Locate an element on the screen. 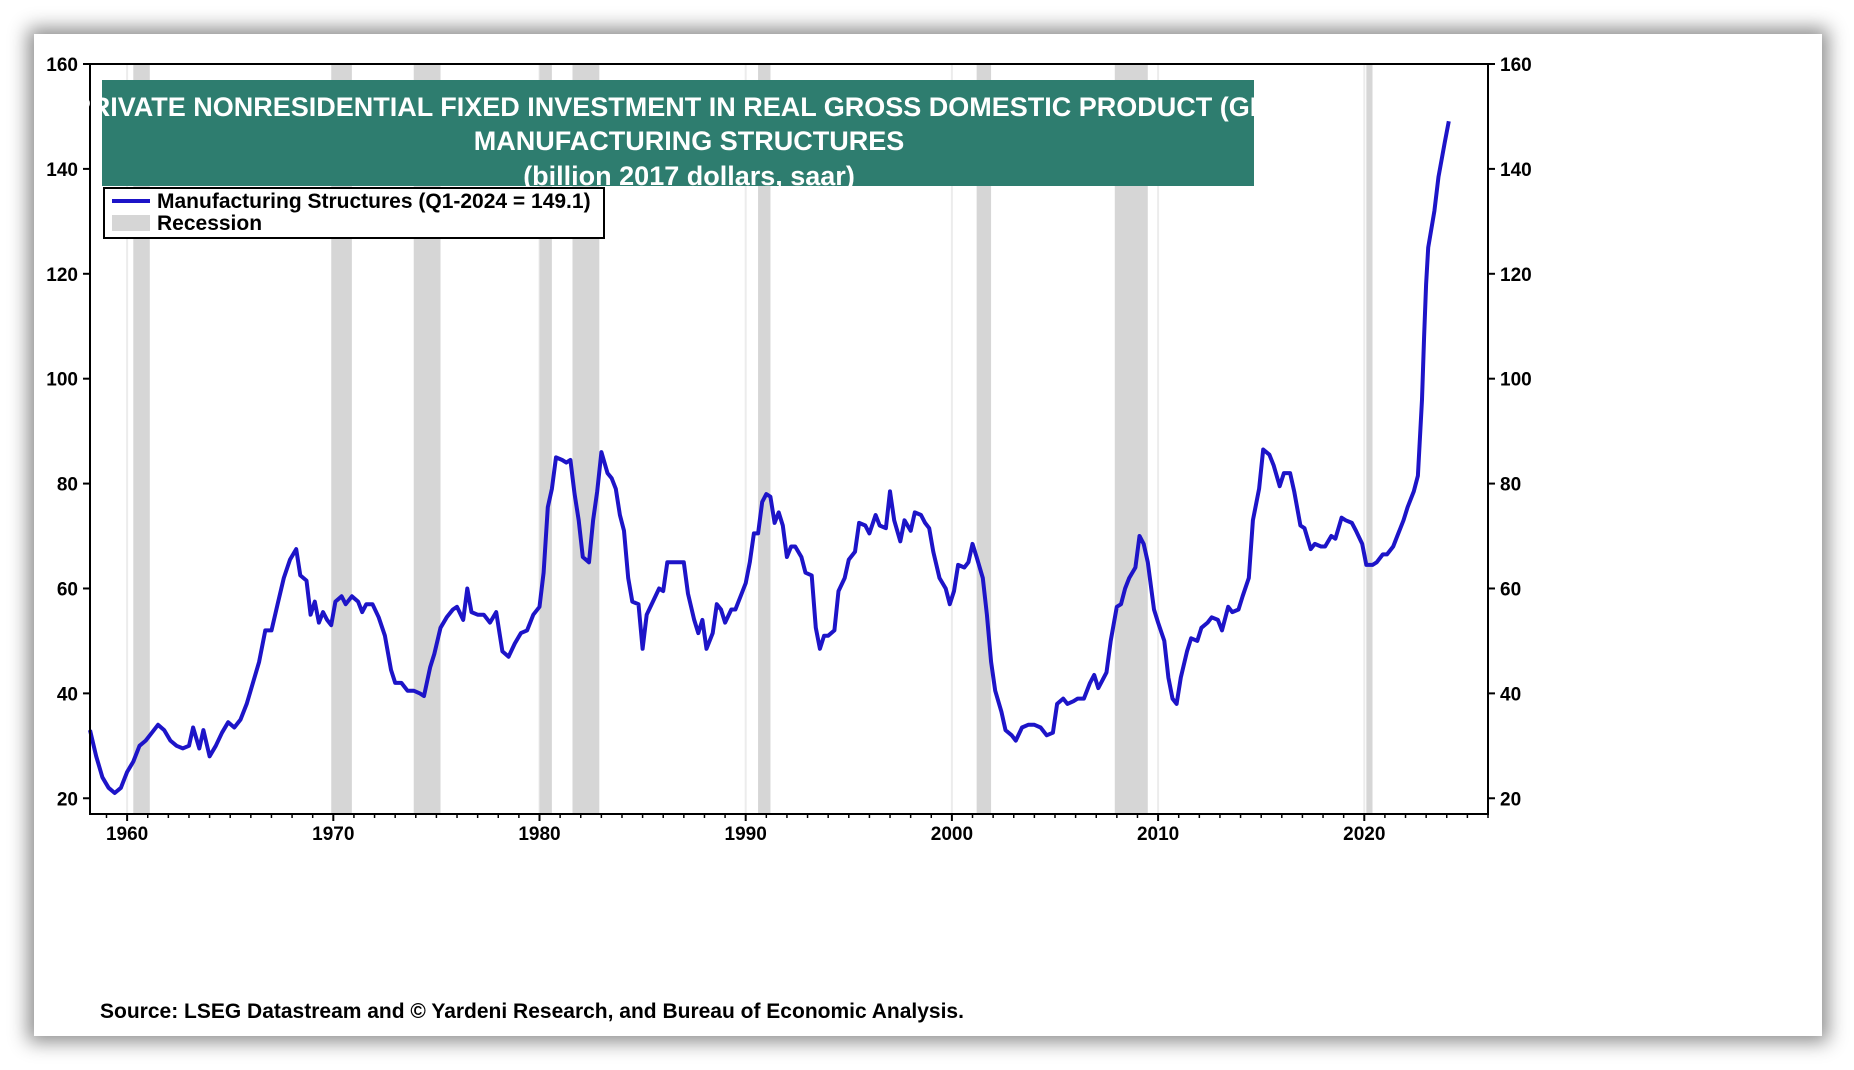  y-tick-label-left-120: 120 is located at coordinates (62, 275).